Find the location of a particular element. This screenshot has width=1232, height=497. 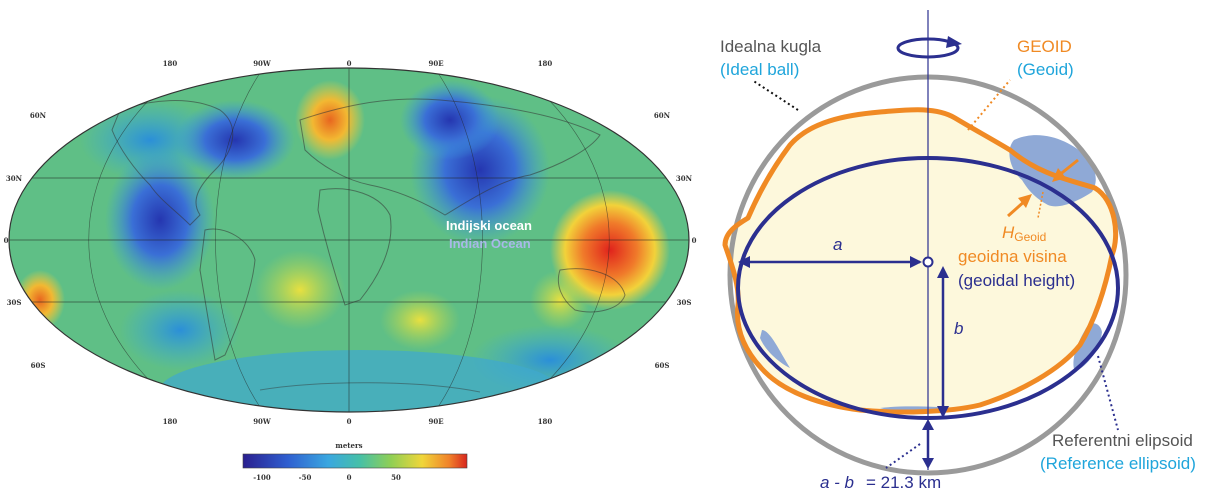

geoid-below-region-left is located at coordinates (775, 349).